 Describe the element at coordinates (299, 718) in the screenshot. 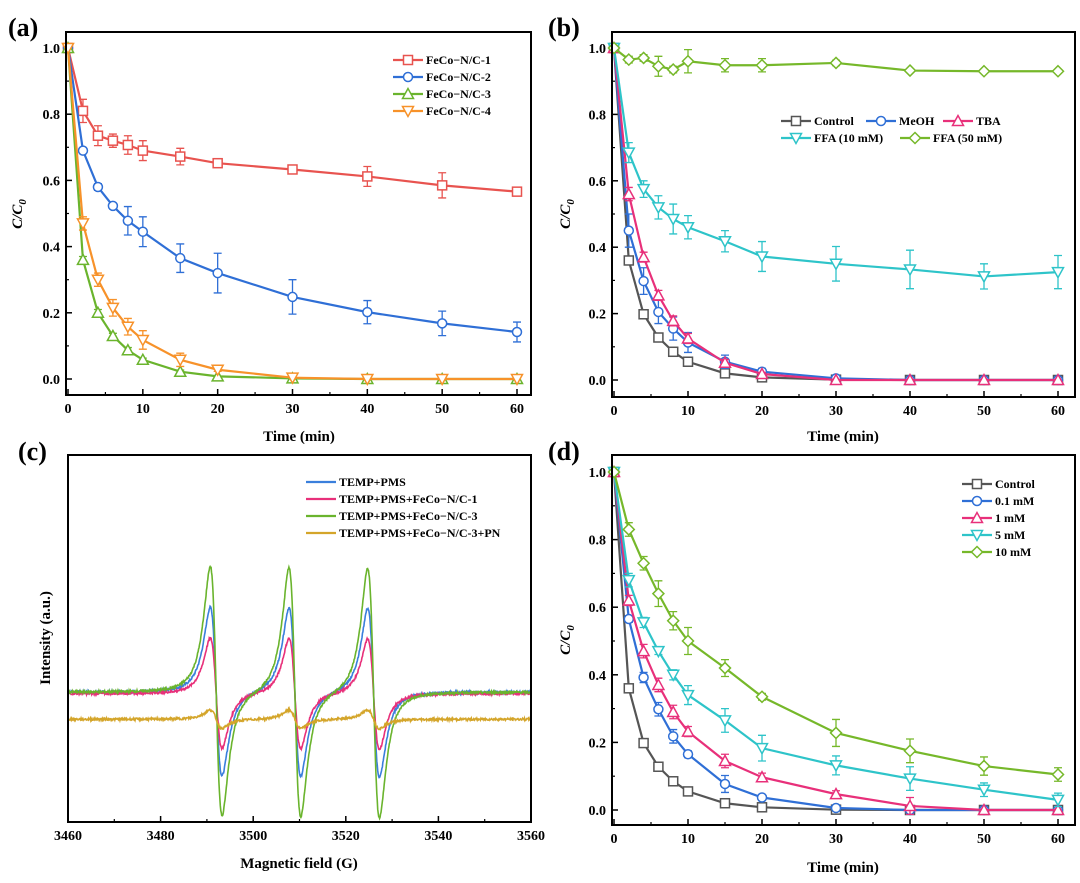

I see `spectrum-line` at that location.